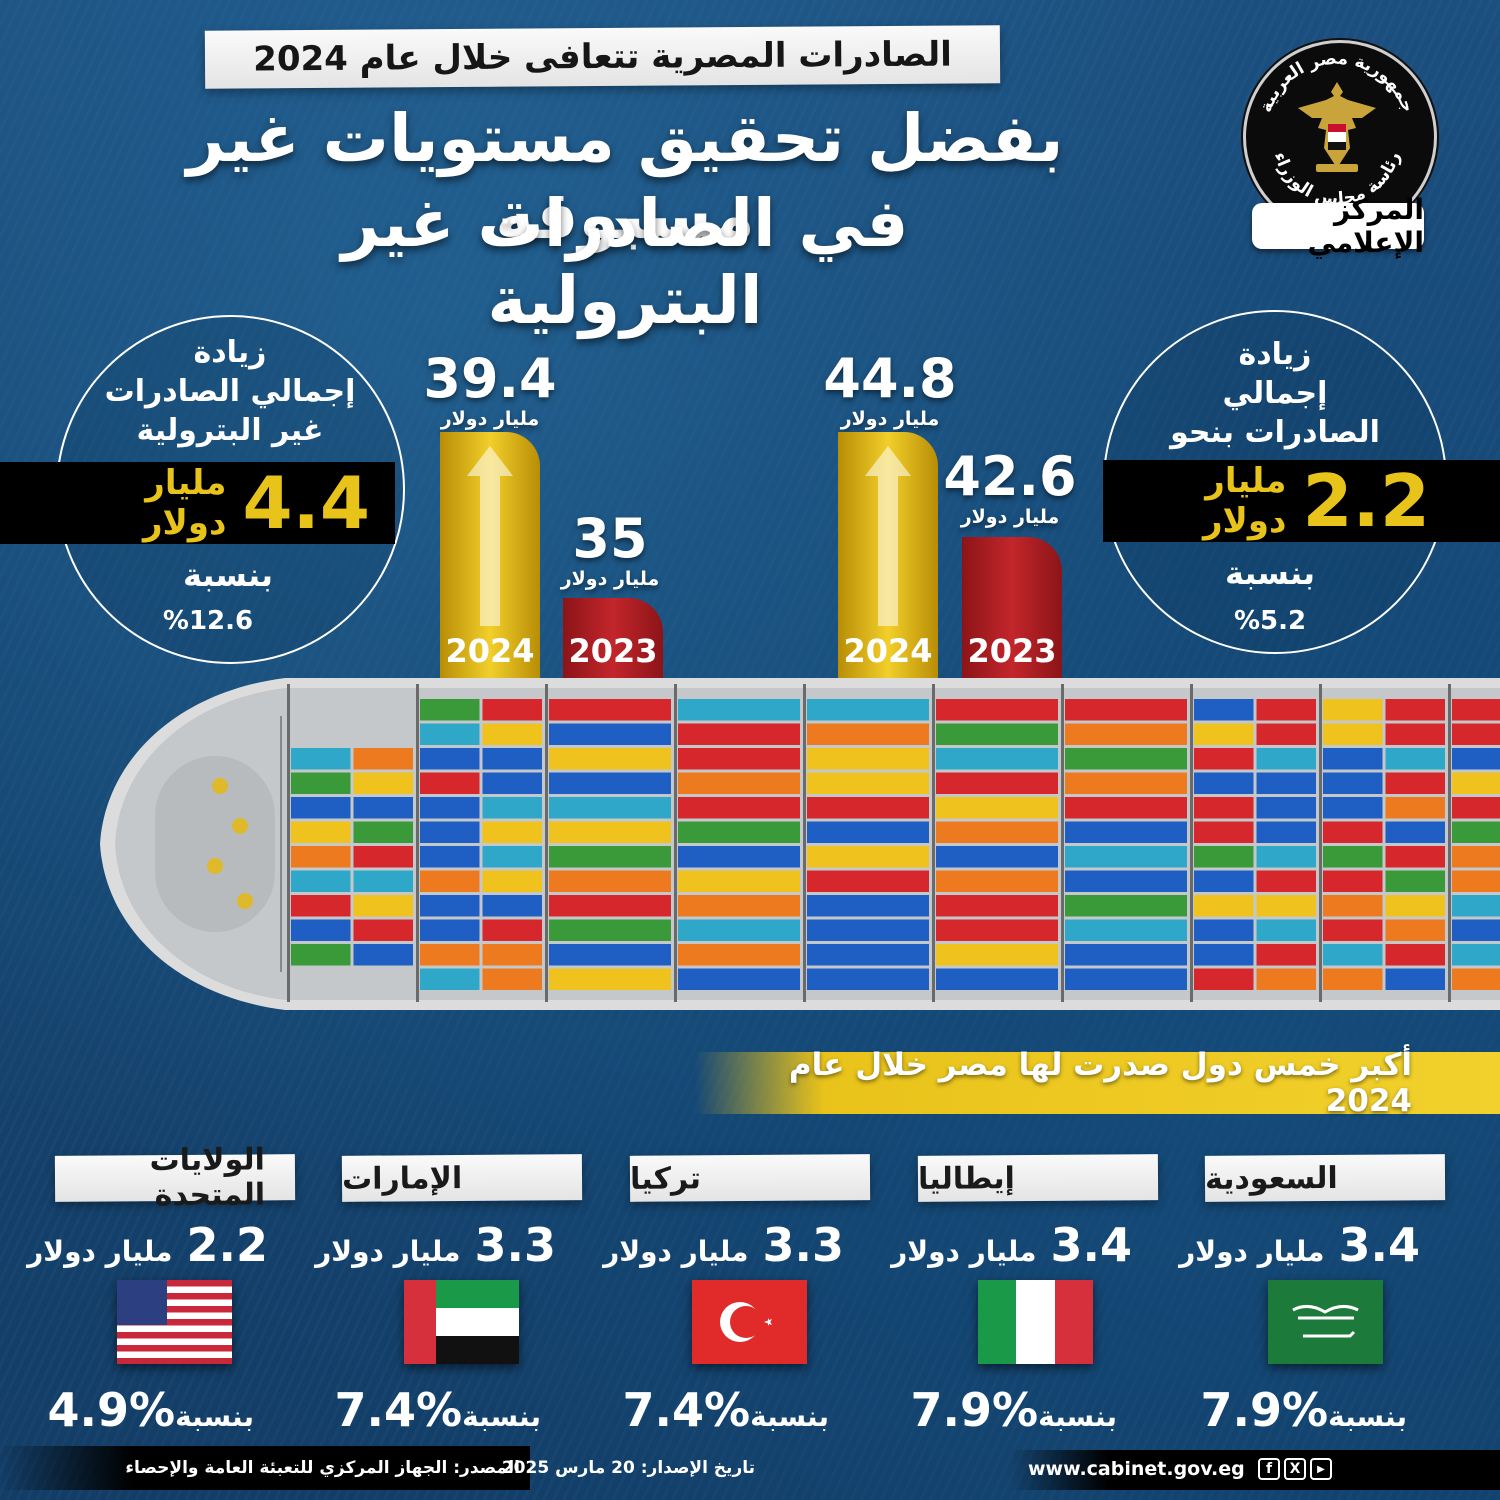 This screenshot has width=1500, height=1500. Describe the element at coordinates (490, 390) in the screenshot. I see `non-oil-2024-label: 39.4 مليار دولار` at that location.